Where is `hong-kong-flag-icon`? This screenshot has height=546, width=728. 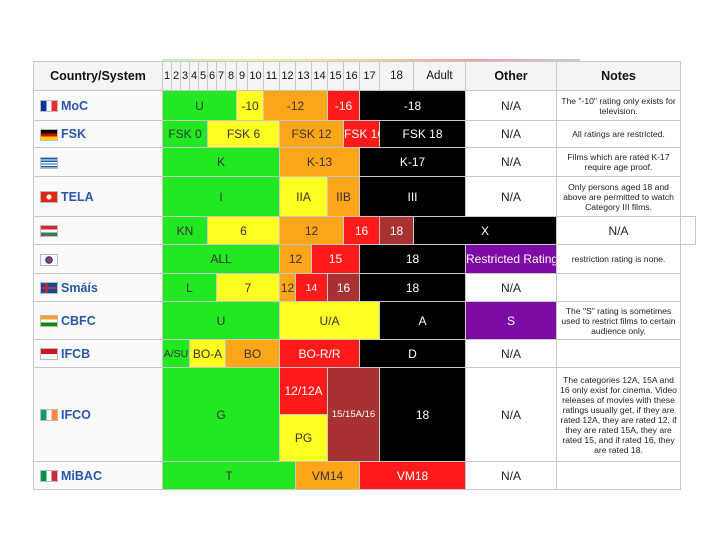
hong-kong-flag-icon is located at coordinates (49, 197).